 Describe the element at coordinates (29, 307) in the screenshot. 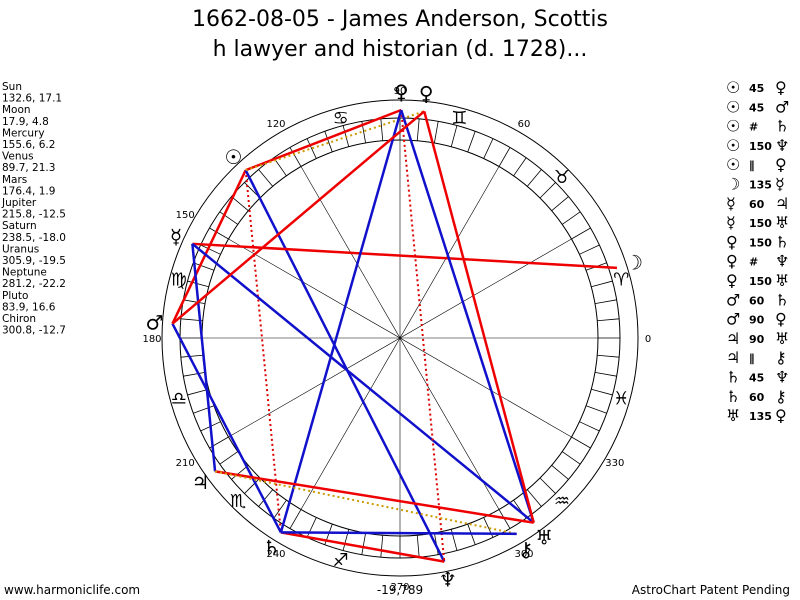

I see `planet-coords: 83.9, 16.6` at that location.